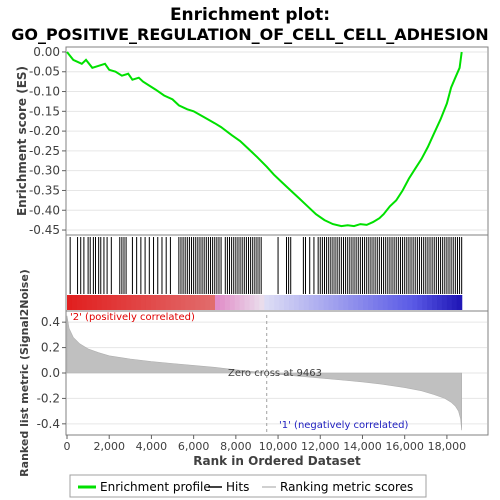  Describe the element at coordinates (67, 446) in the screenshot. I see `x-tick-label: 0` at that location.